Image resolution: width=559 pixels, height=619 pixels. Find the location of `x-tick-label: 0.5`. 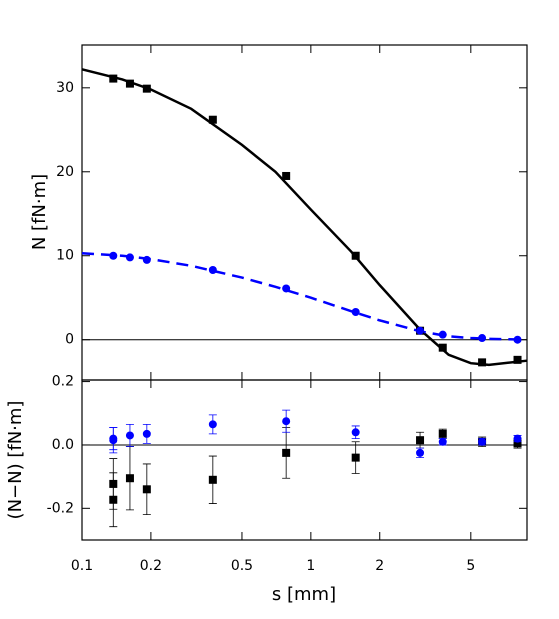

x-tick-label: 0.5 is located at coordinates (242, 566).